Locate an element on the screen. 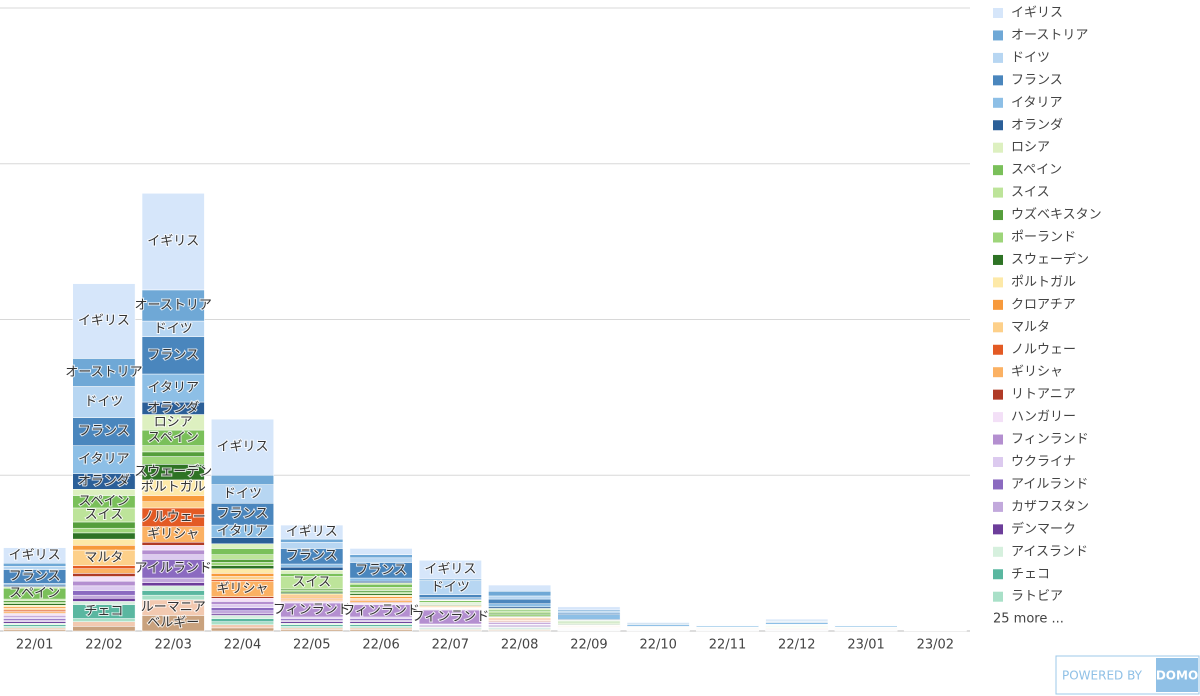 The height and width of the screenshot is (696, 1200). legend-item: アイスランド is located at coordinates (1040, 551).